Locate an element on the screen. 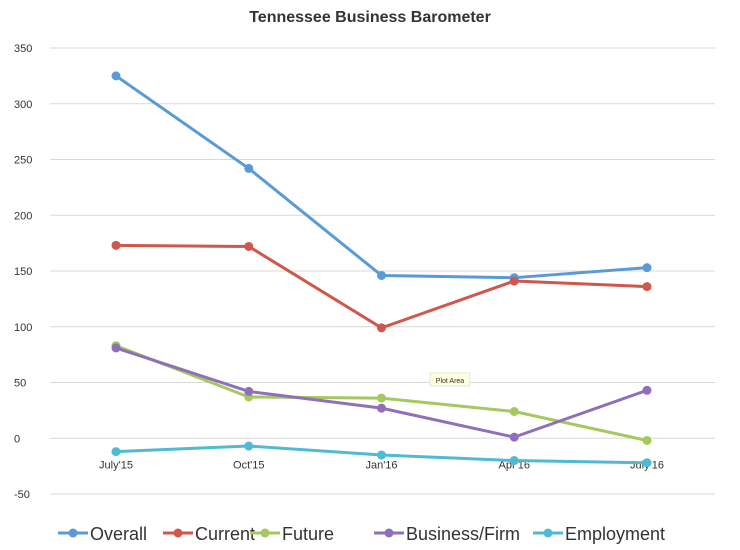  x-tick-label: July'15 is located at coordinates (116, 465).